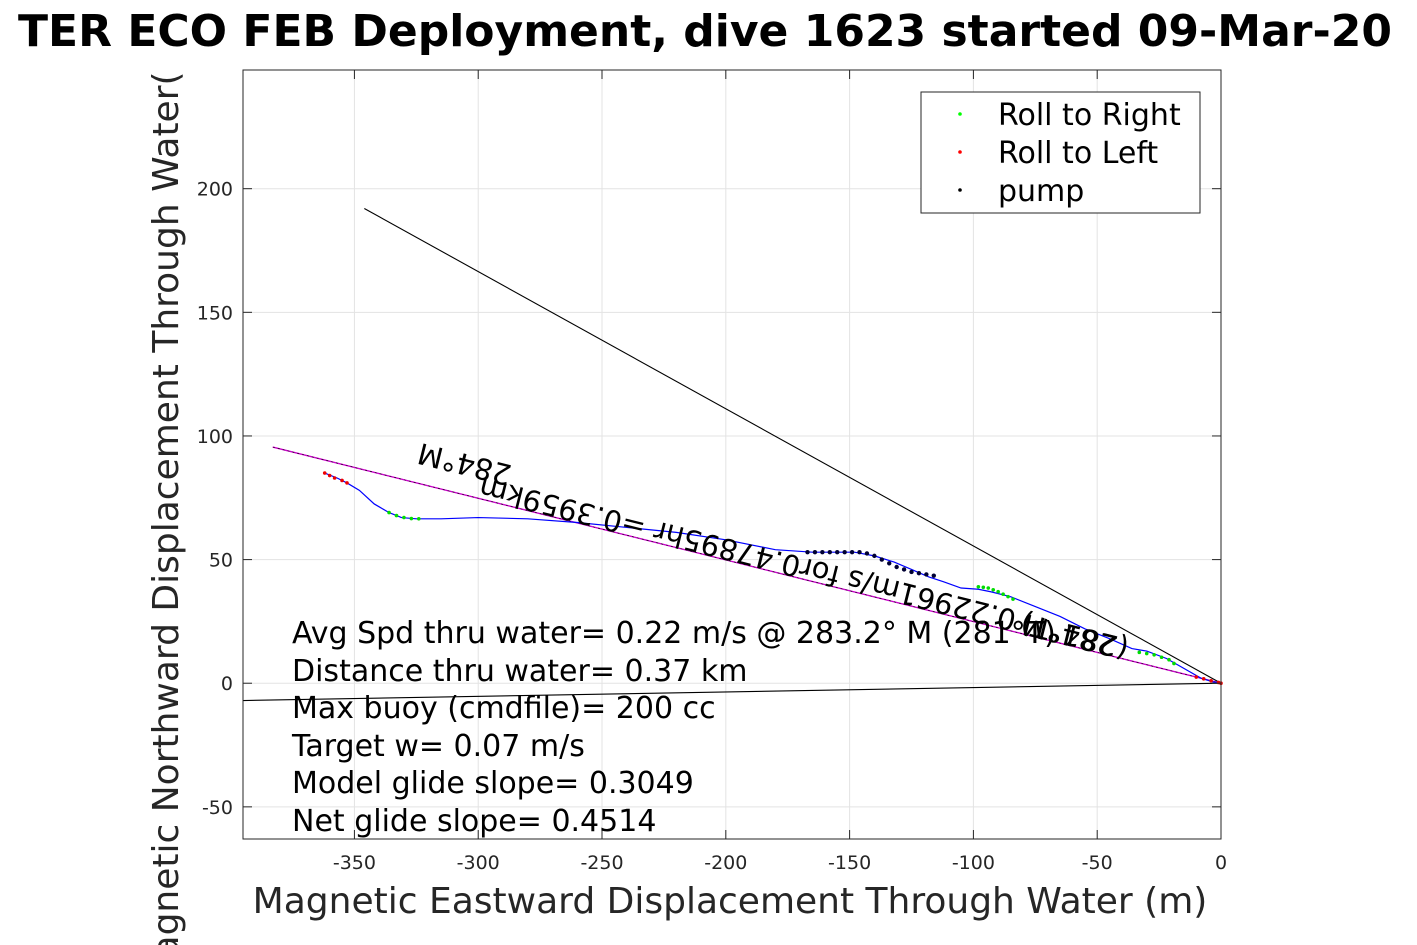 This screenshot has height=945, width=1417. Describe the element at coordinates (960, 114) in the screenshot. I see `legend-marker-roll-right` at that location.